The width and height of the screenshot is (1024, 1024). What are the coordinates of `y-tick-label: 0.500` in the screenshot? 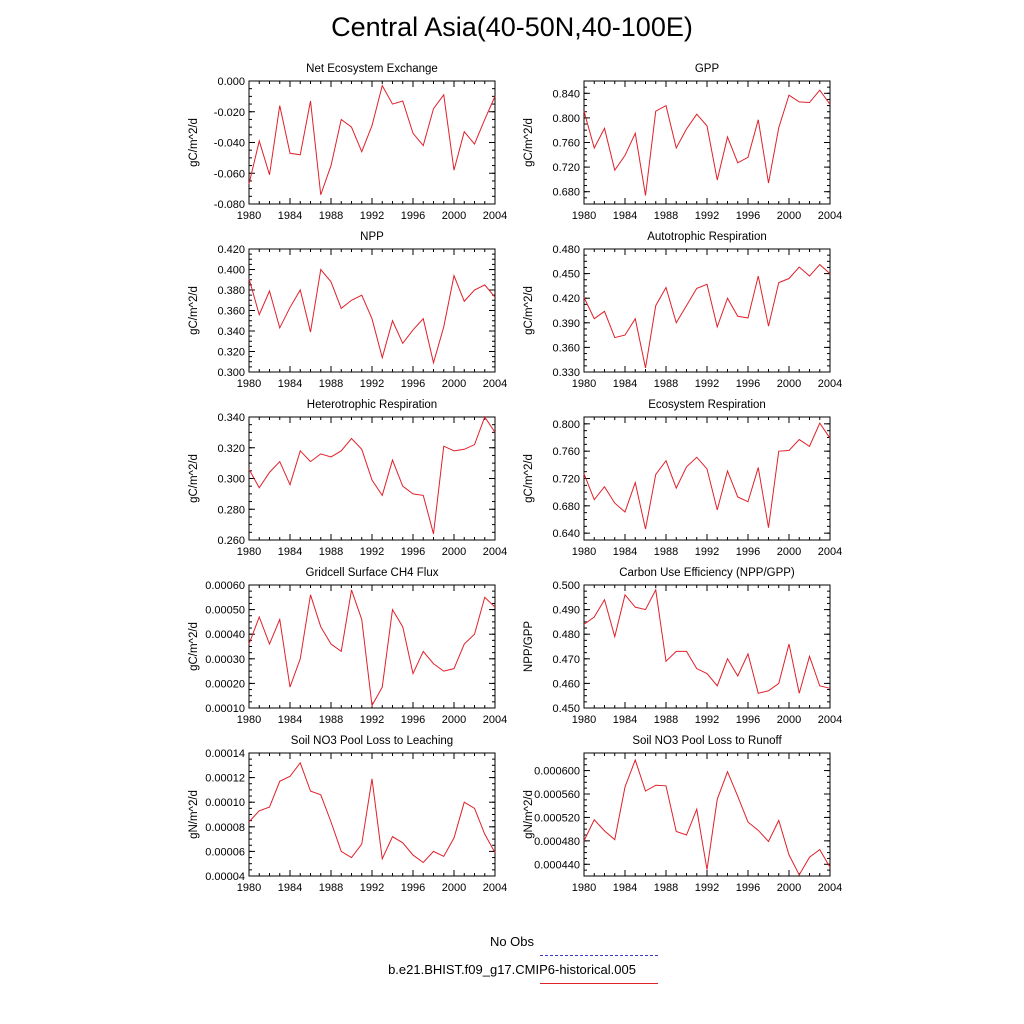 It's located at (566, 586).